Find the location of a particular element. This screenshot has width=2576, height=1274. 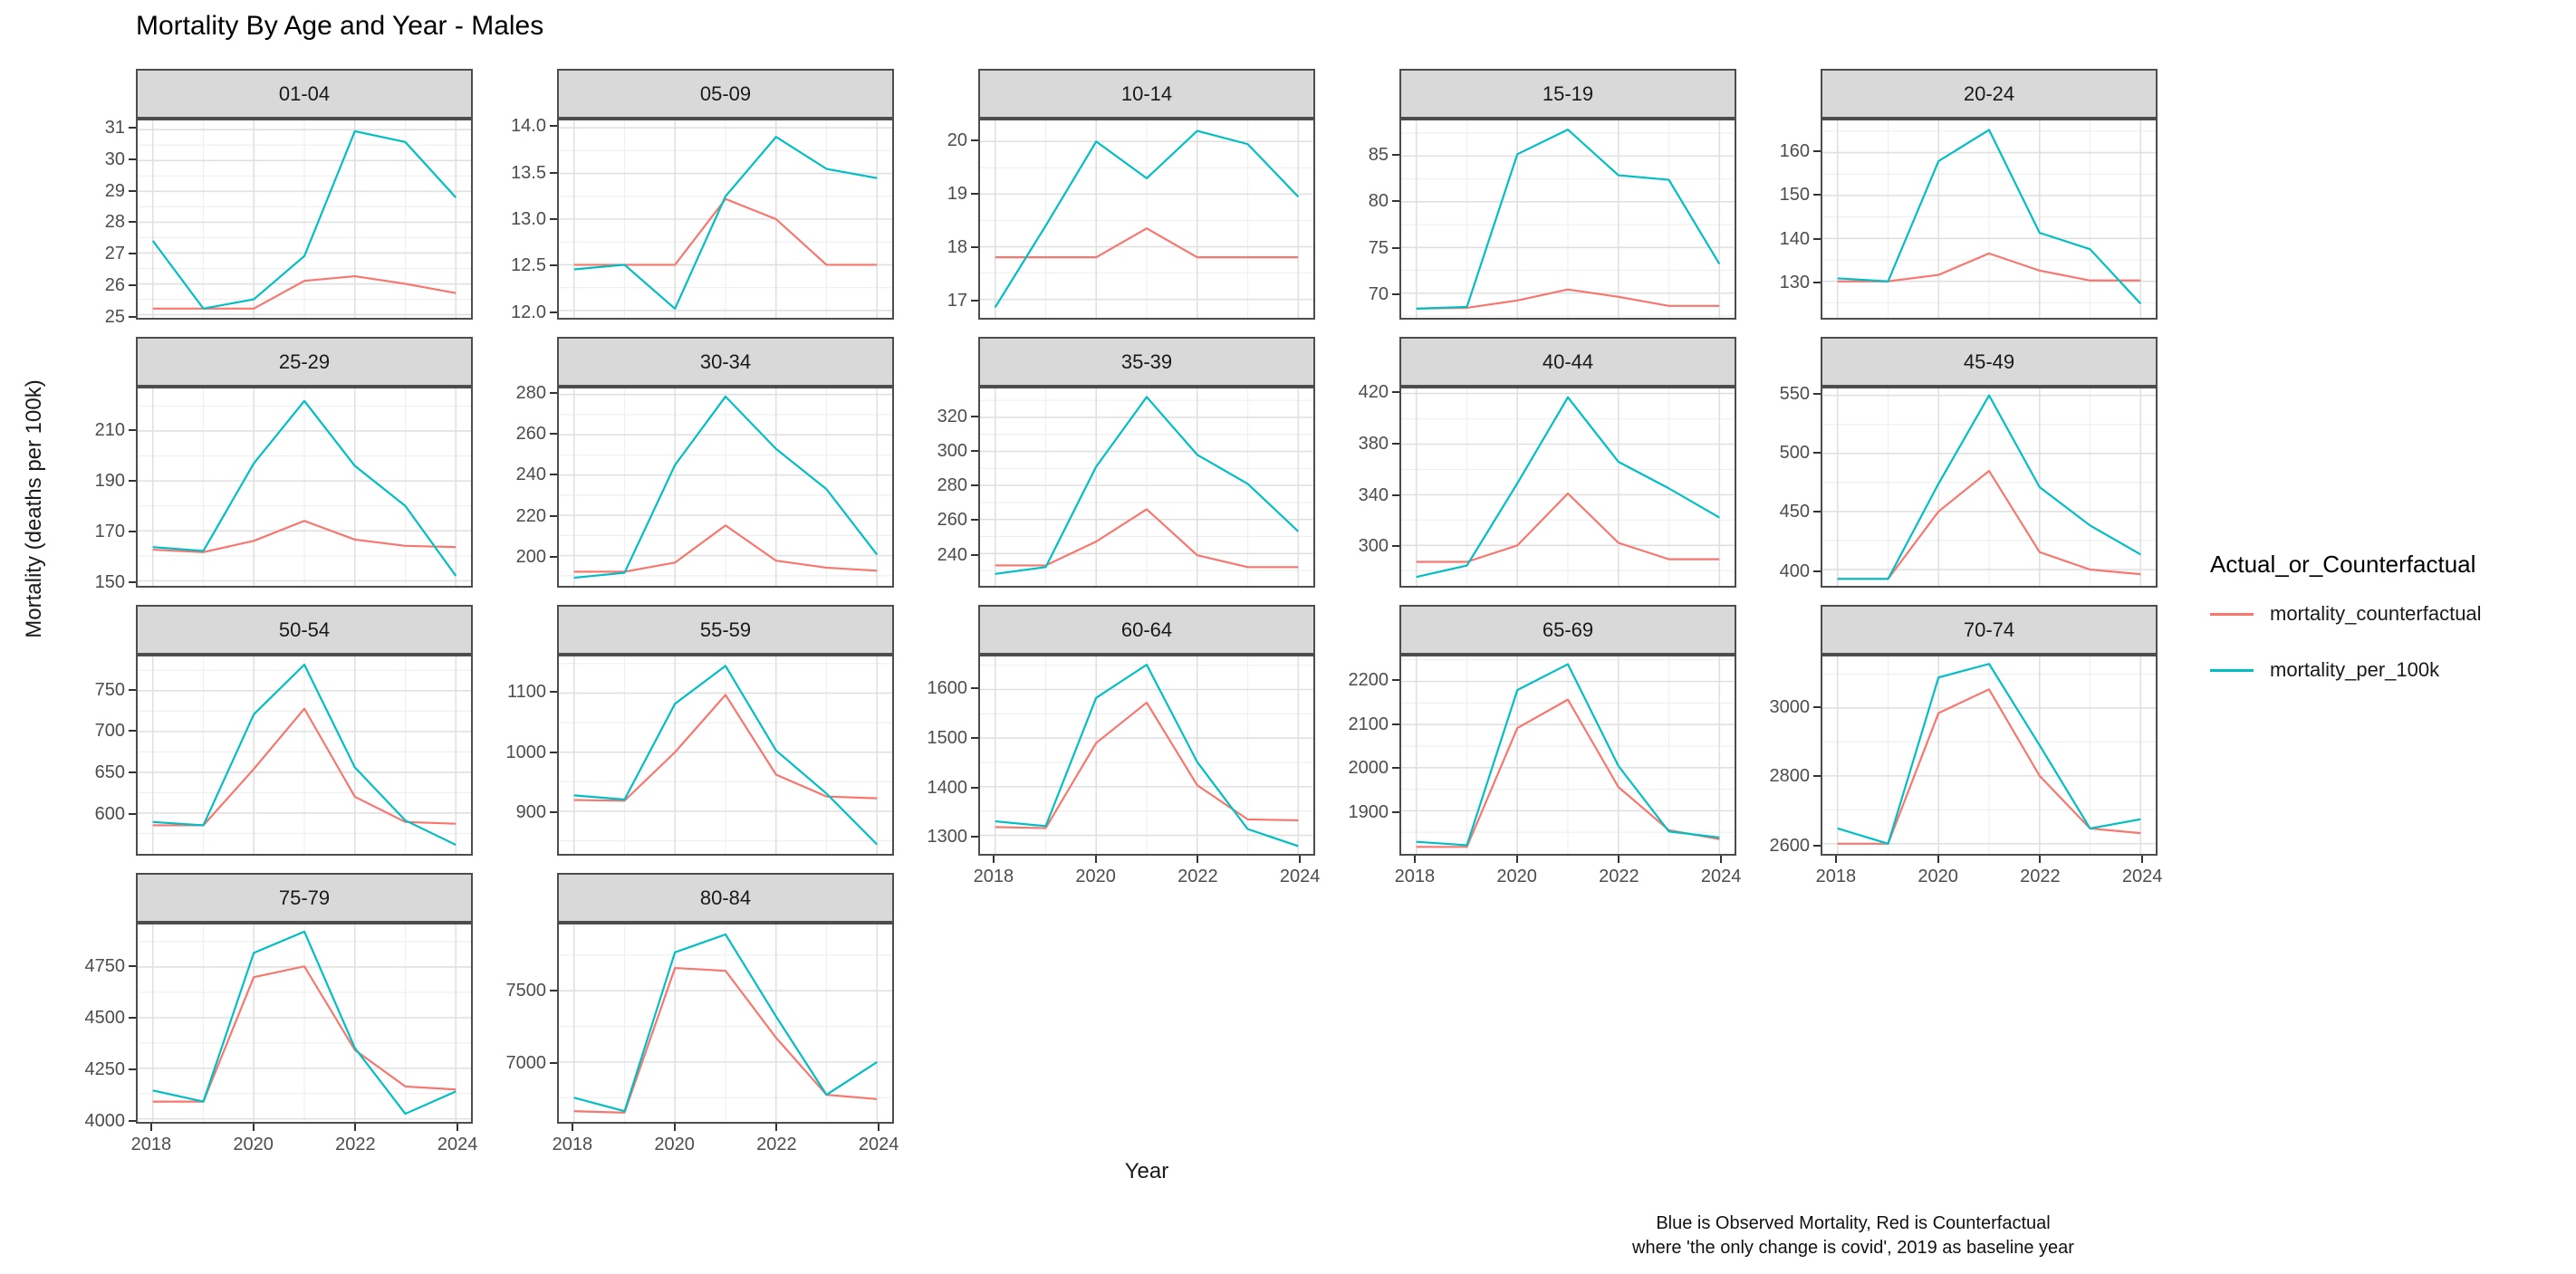

y-tick-label: 7500 is located at coordinates (526, 990).